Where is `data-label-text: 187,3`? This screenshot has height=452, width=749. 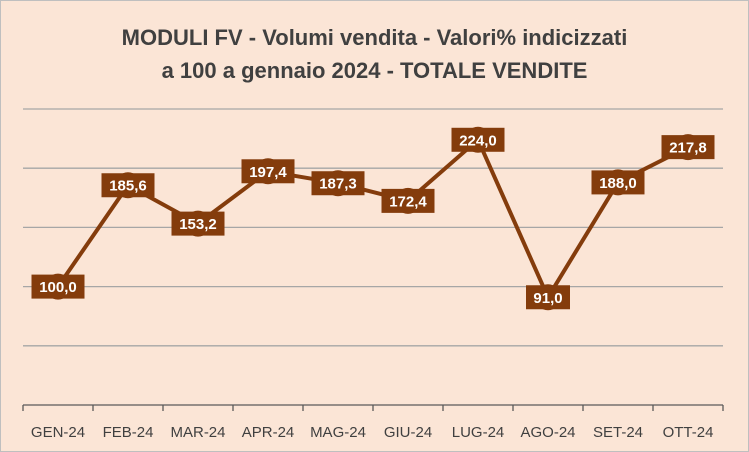 data-label-text: 187,3 is located at coordinates (338, 184).